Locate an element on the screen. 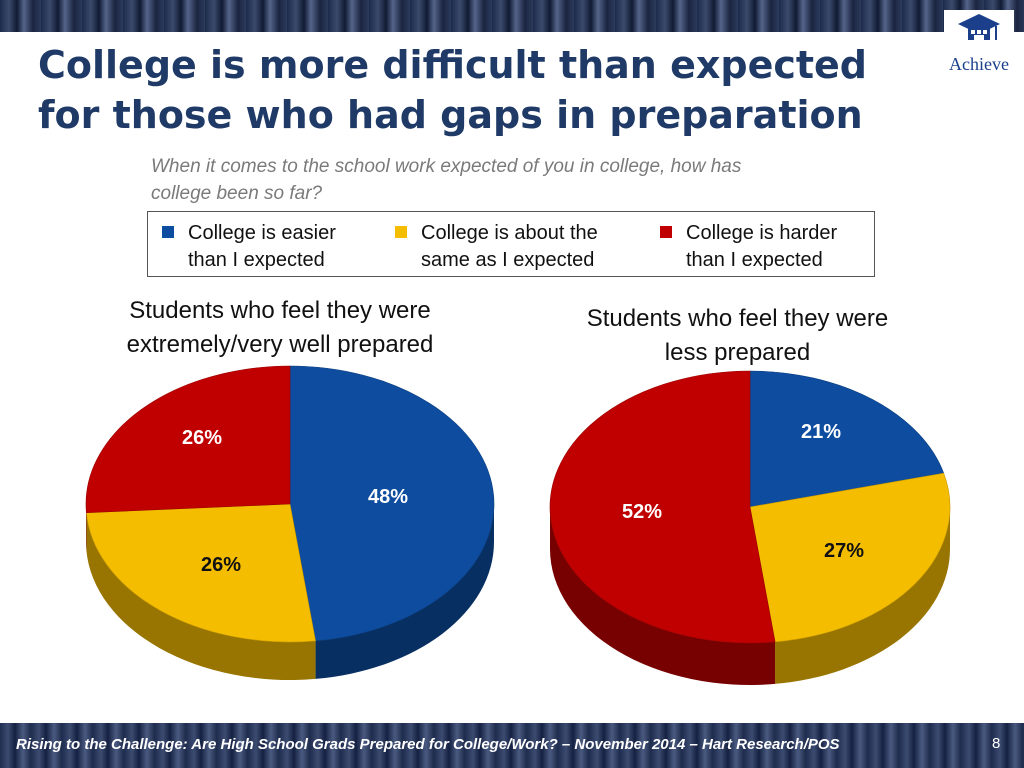 The width and height of the screenshot is (1024, 768). title-line-2: for those who had gaps in preparation is located at coordinates (450, 115).